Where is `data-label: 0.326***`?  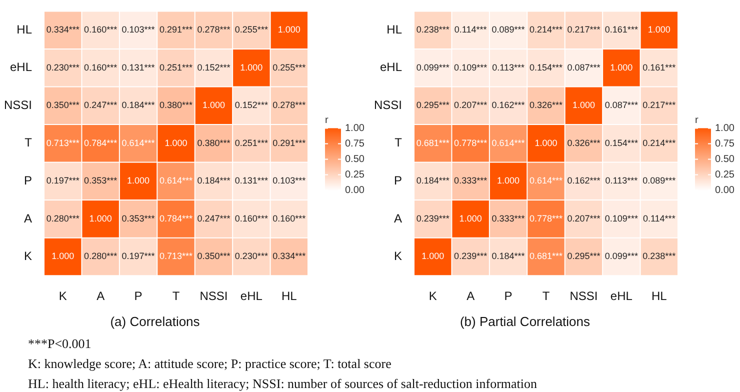
data-label: 0.326*** is located at coordinates (584, 143).